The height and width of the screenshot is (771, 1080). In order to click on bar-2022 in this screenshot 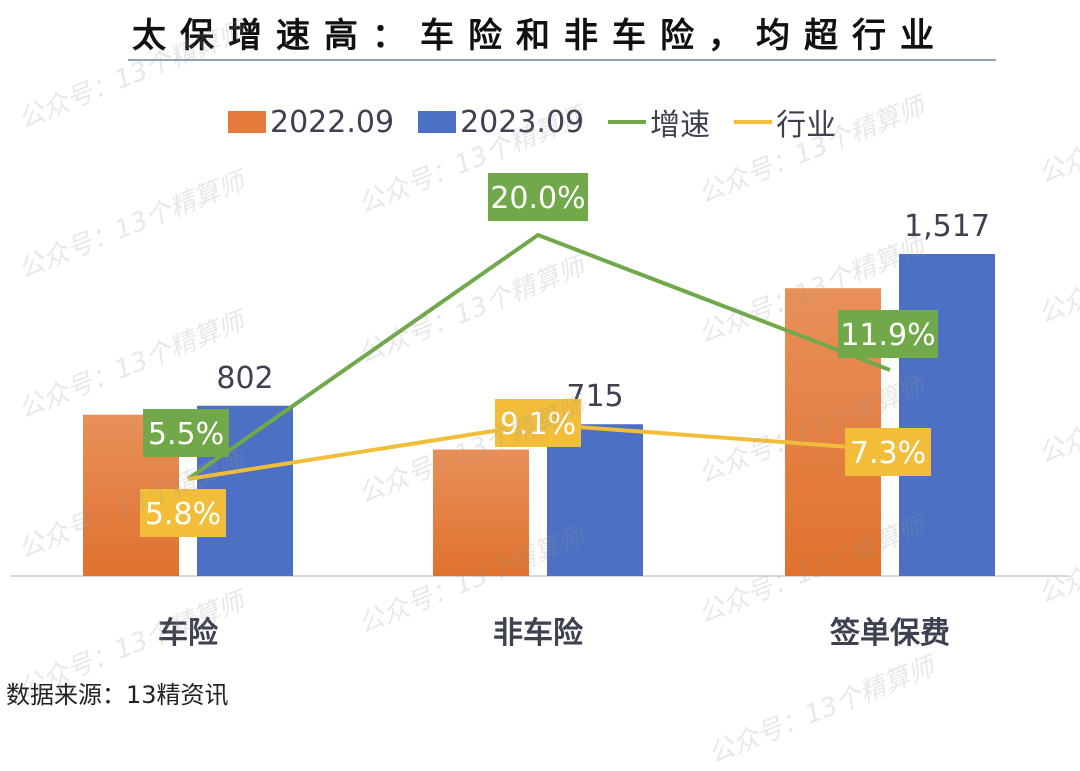, I will do `click(481, 512)`.